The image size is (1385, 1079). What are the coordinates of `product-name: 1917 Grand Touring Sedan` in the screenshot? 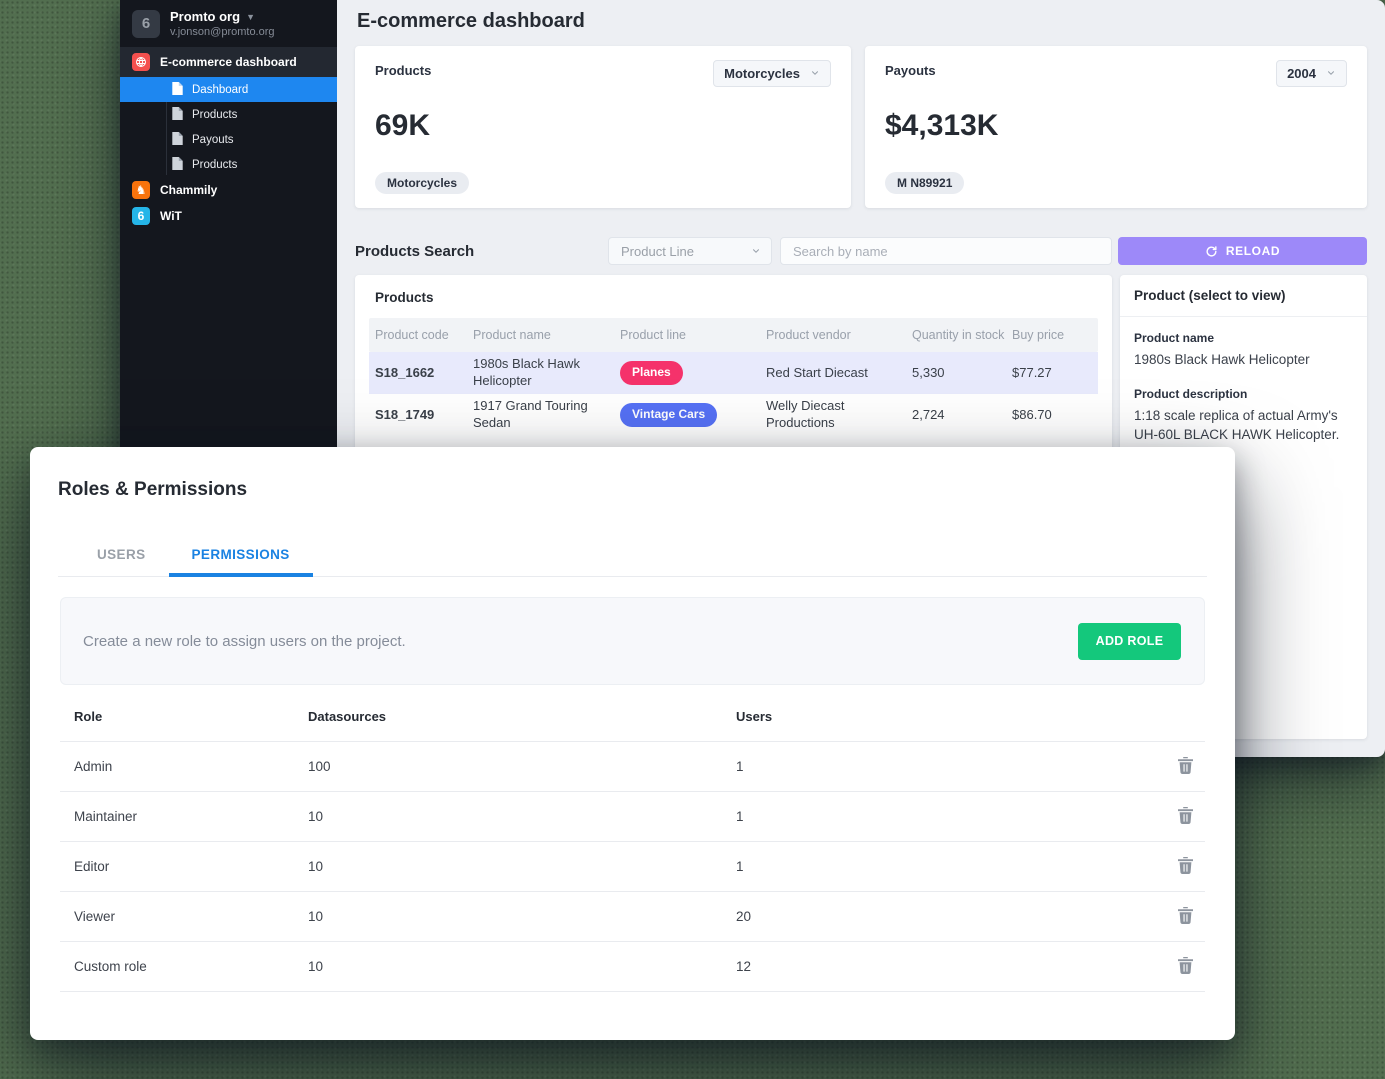 It's located at (530, 414).